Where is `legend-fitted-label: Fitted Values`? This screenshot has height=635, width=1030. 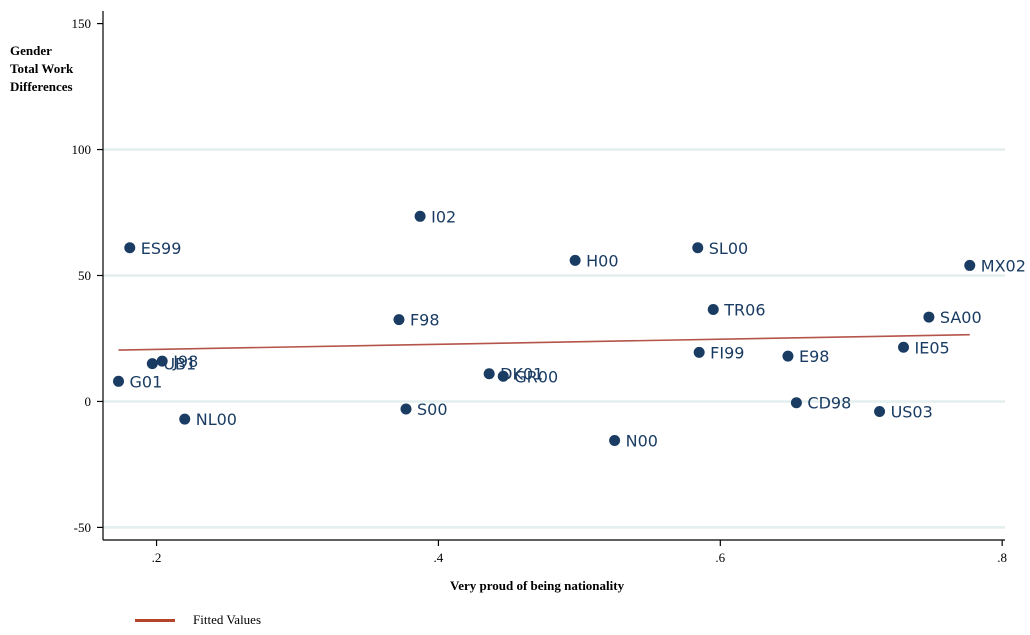
legend-fitted-label: Fitted Values is located at coordinates (227, 619).